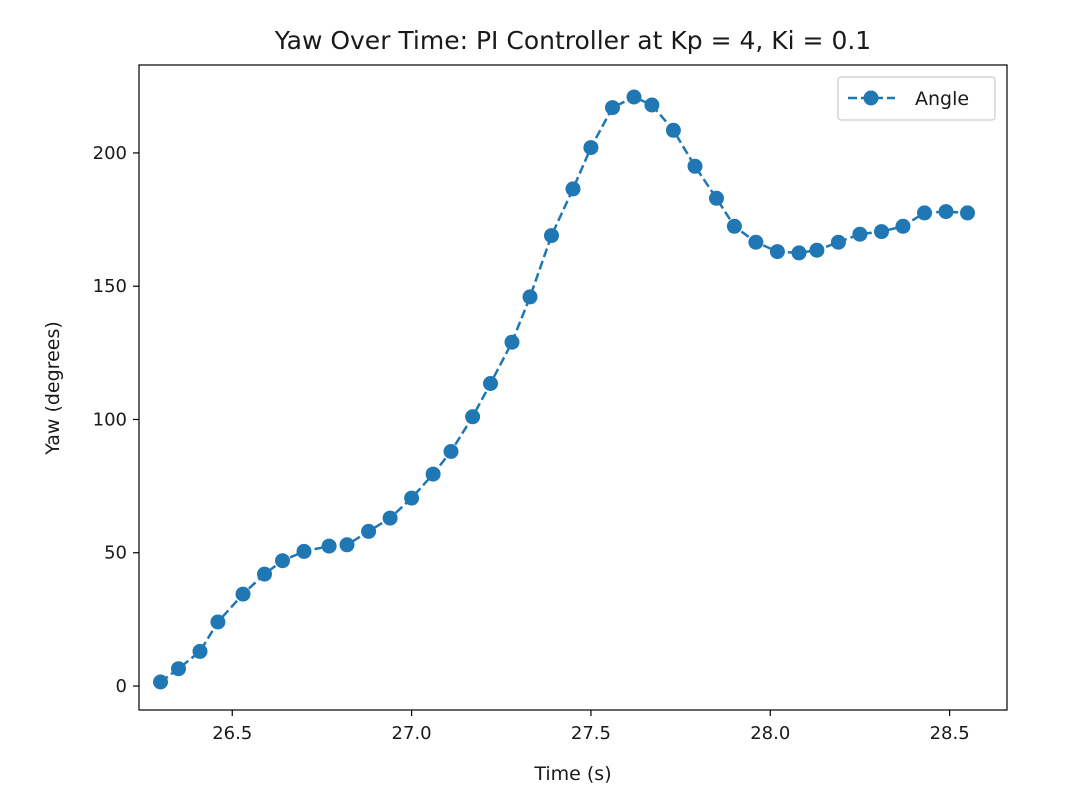 The width and height of the screenshot is (1069, 798). I want to click on y-tick-label: 0, so click(121, 686).